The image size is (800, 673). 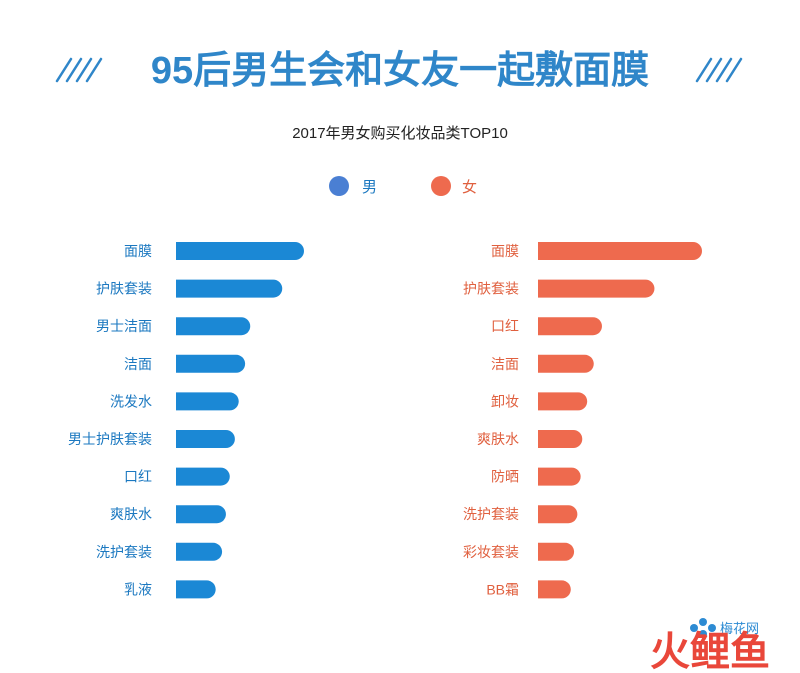 I want to click on female-category-label: BB霜, so click(x=502, y=589).